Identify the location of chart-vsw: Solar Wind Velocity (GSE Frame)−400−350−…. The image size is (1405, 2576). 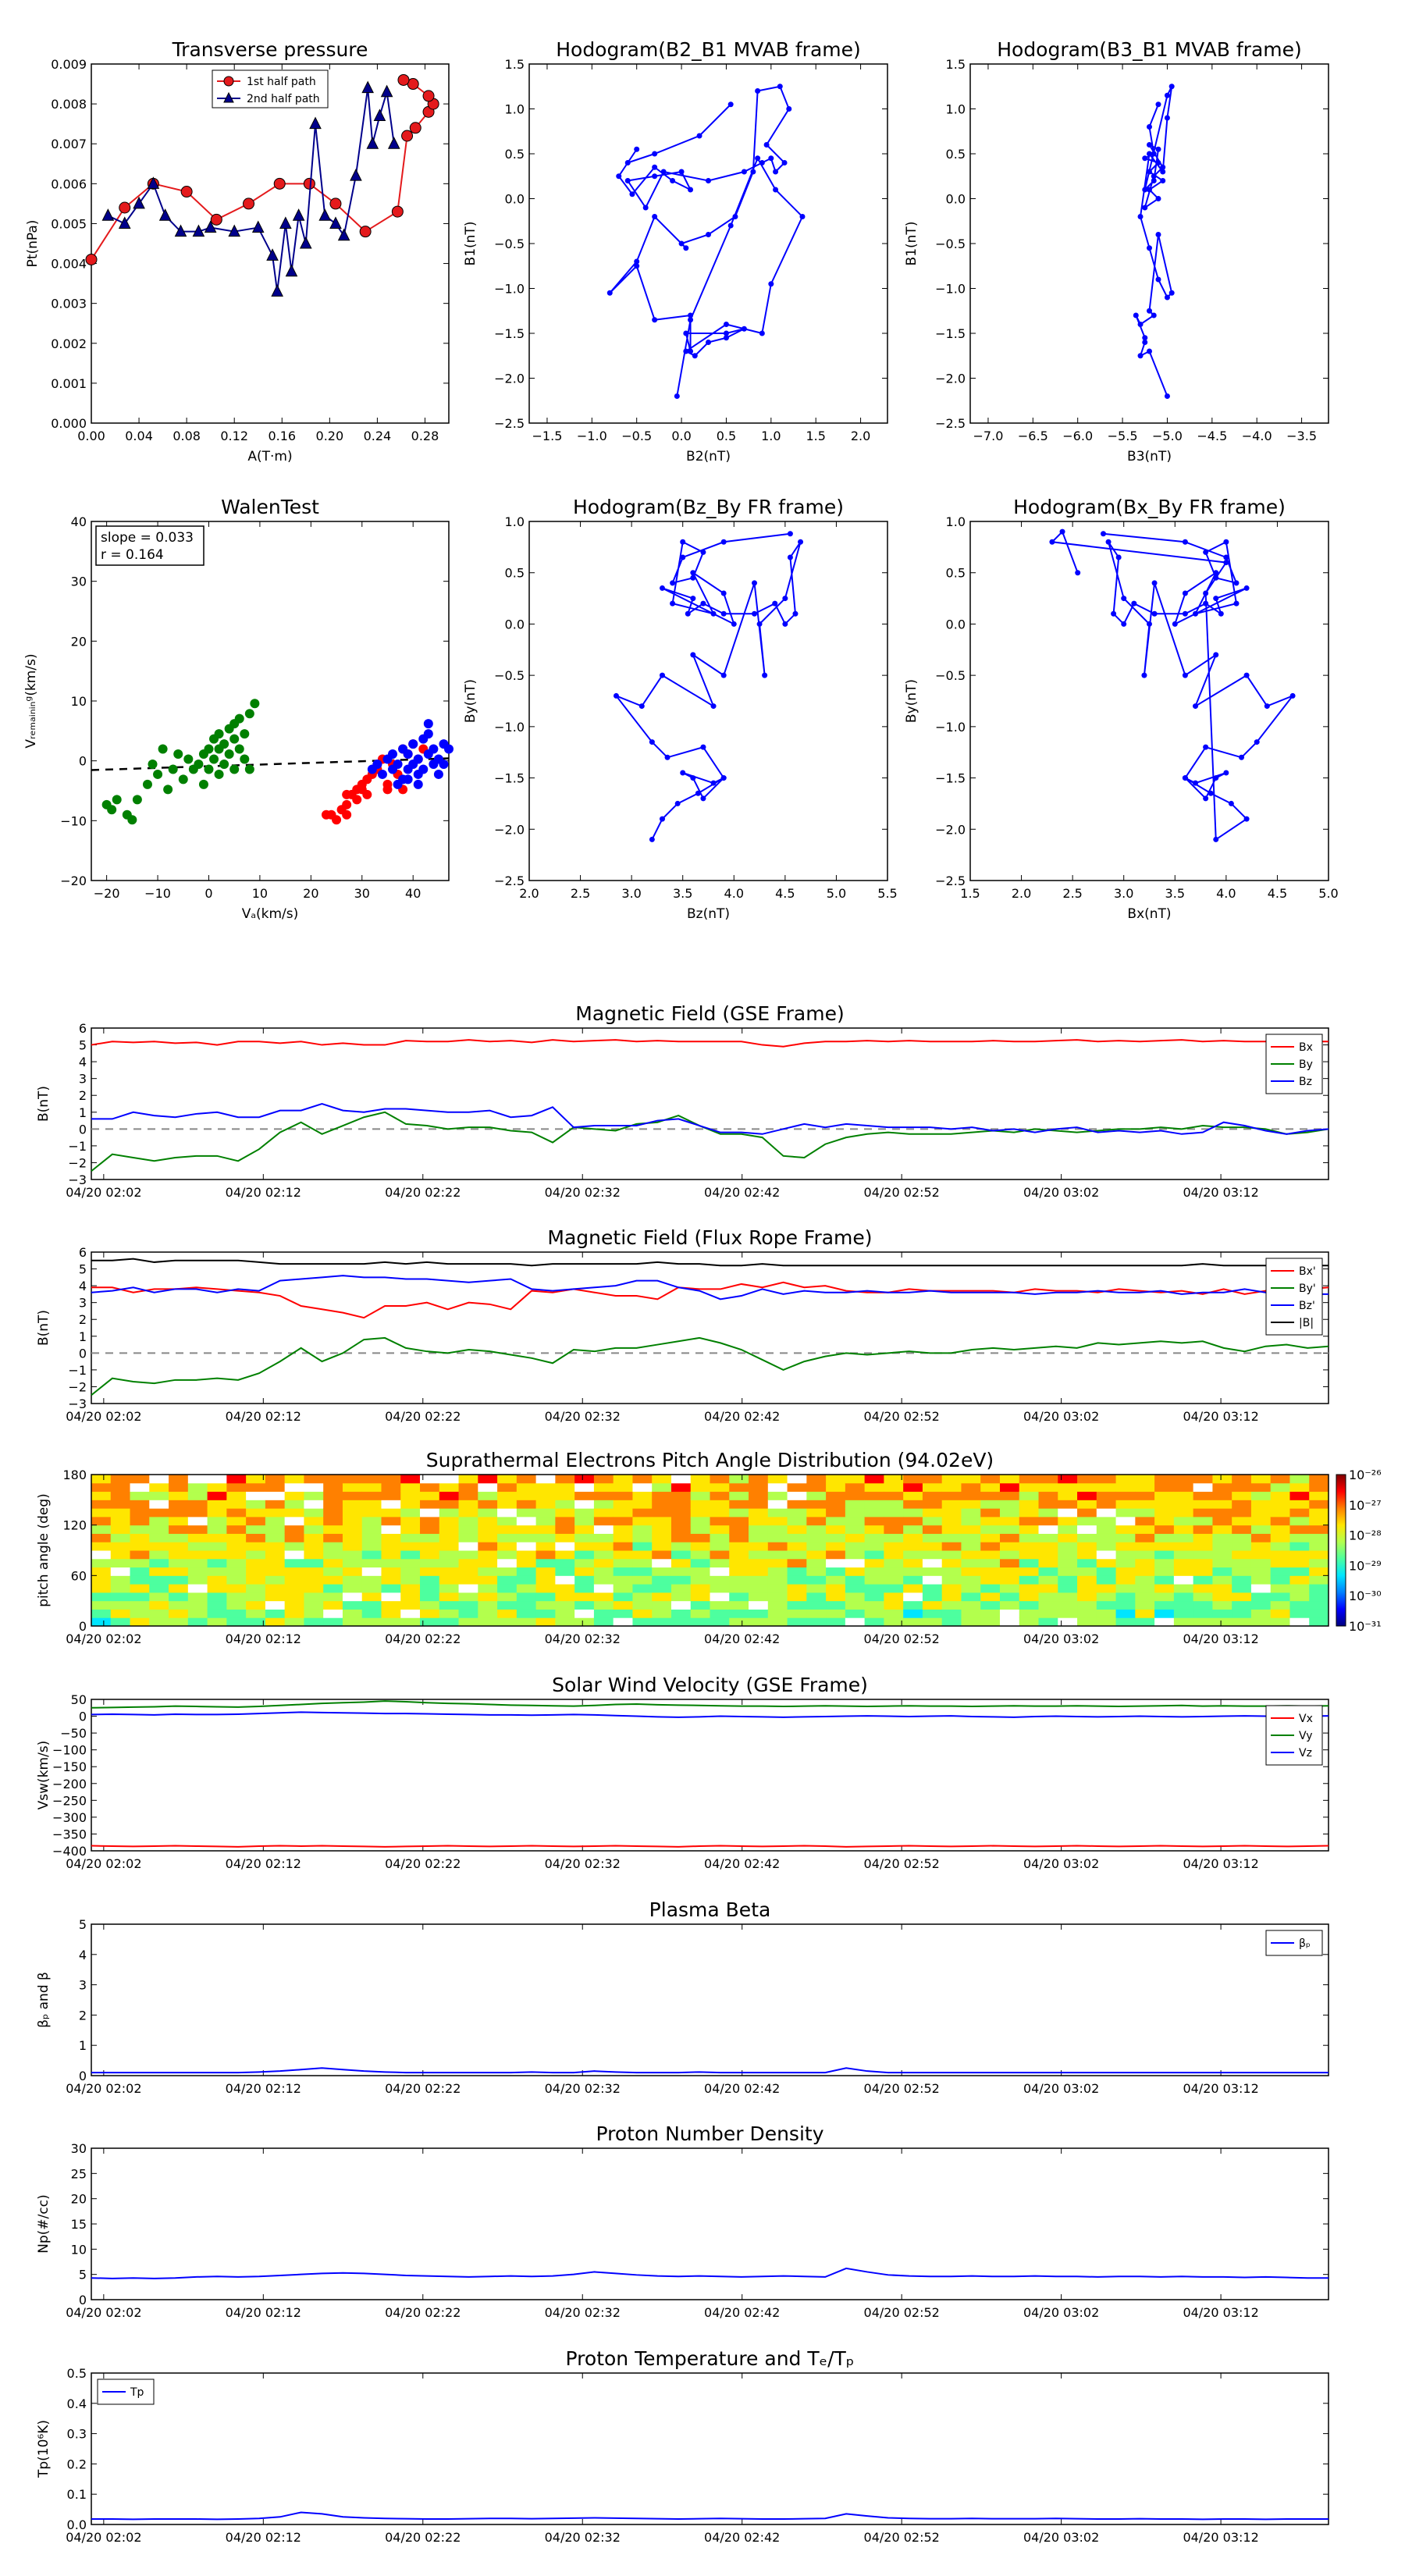
(682, 1772).